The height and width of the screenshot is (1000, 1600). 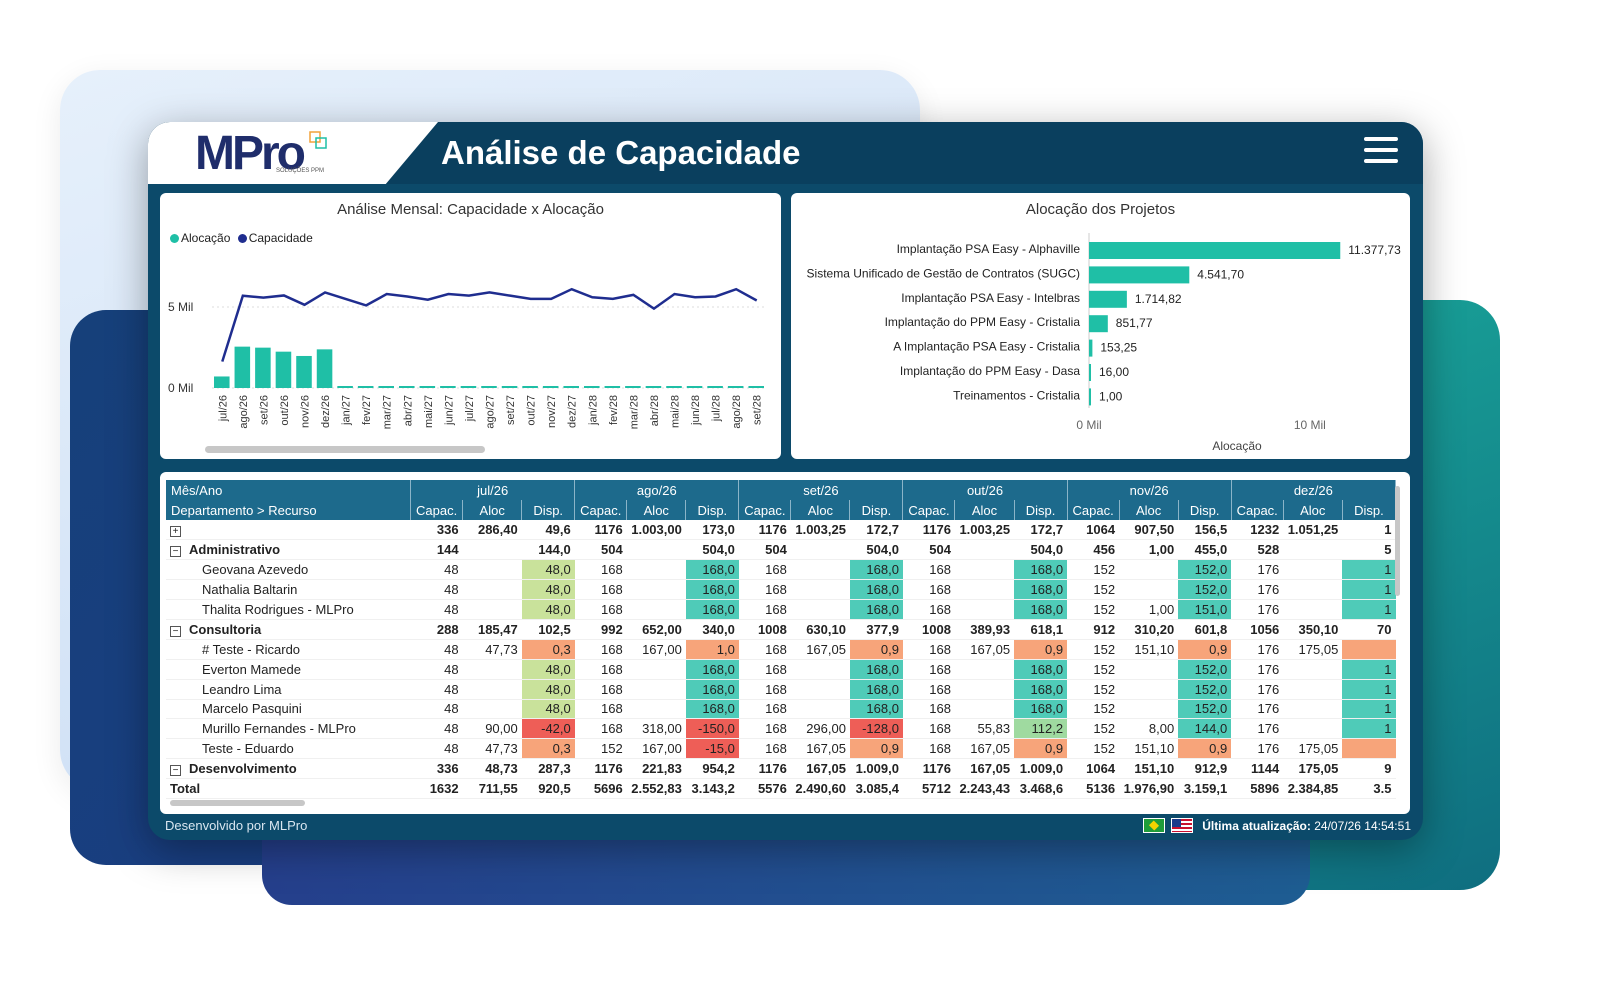 What do you see at coordinates (289, 490) in the screenshot?
I see `header-month-year: Mês/Ano` at bounding box center [289, 490].